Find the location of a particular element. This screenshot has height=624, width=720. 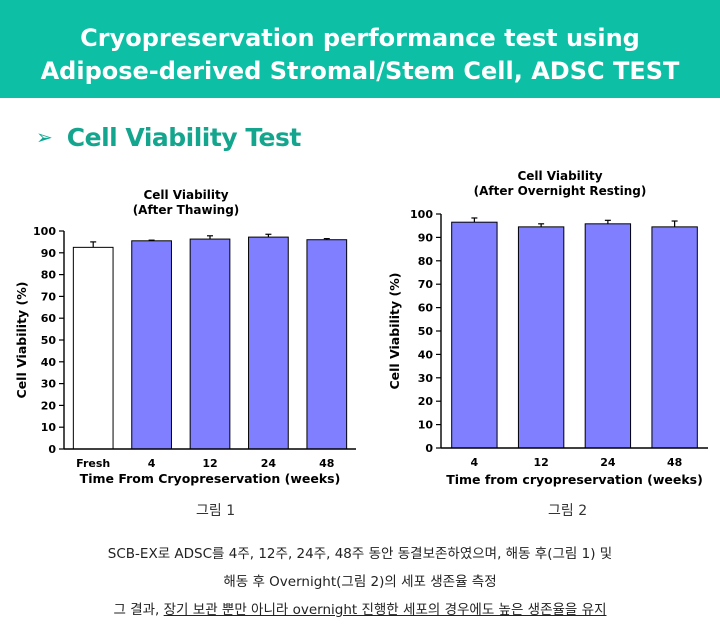

x-axis-label: Time from cryopreservation (weeks) is located at coordinates (574, 479).